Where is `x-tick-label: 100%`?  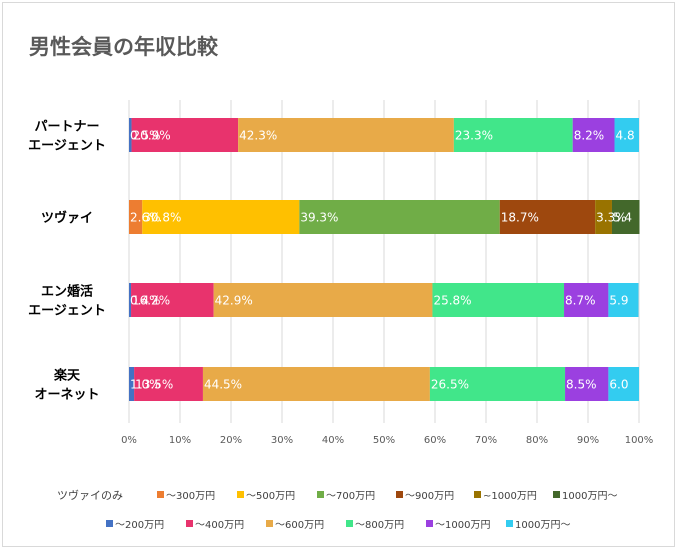 x-tick-label: 100% is located at coordinates (639, 440).